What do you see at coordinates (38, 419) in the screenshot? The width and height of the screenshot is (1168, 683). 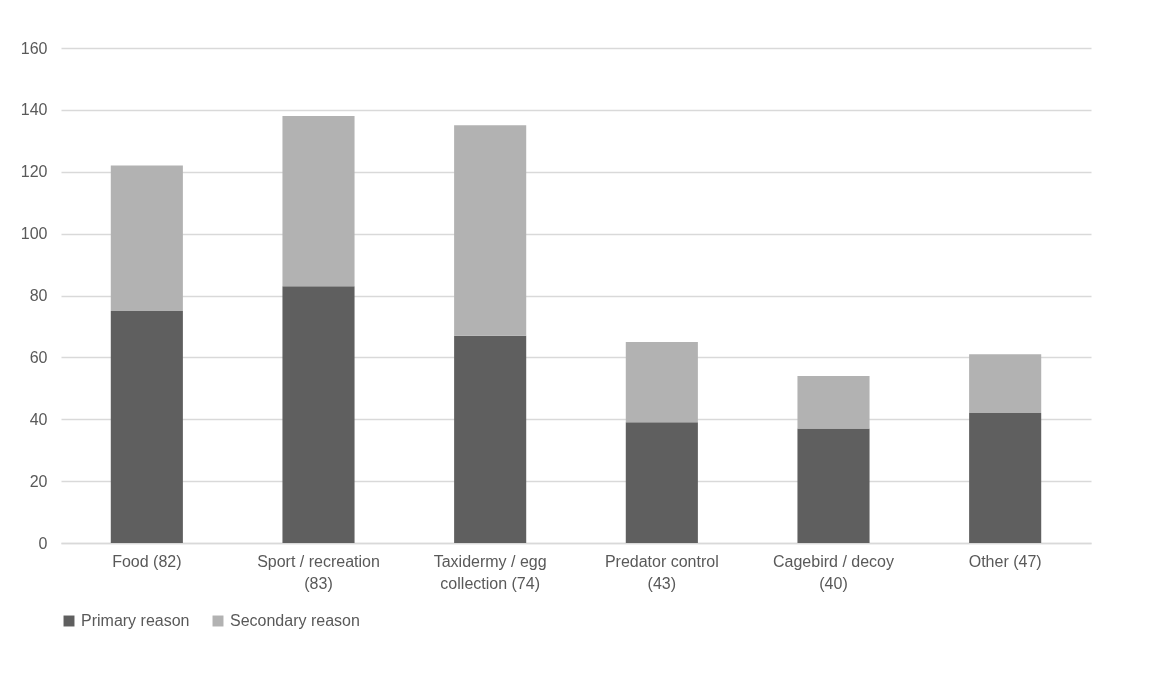 I see `y-tick-label: 40` at bounding box center [38, 419].